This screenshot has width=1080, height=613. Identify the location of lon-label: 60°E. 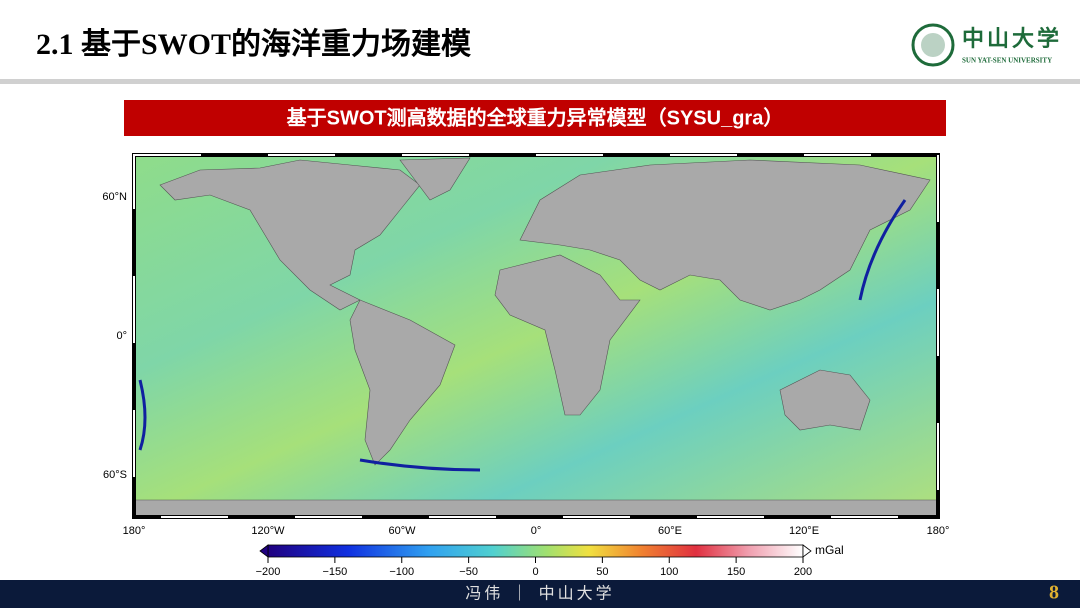
(670, 531).